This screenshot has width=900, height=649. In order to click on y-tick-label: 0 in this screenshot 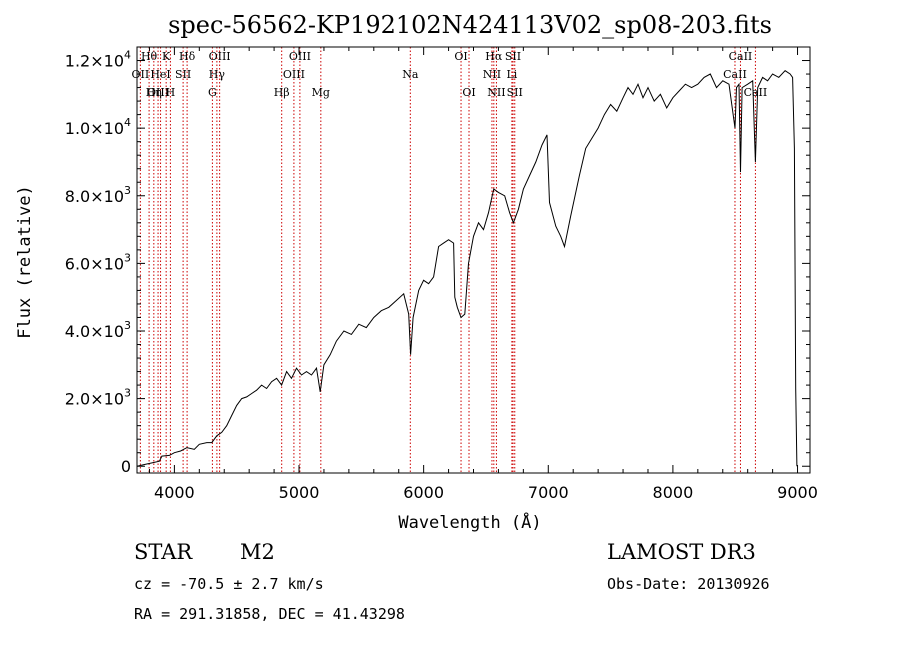, I will do `click(126, 466)`.